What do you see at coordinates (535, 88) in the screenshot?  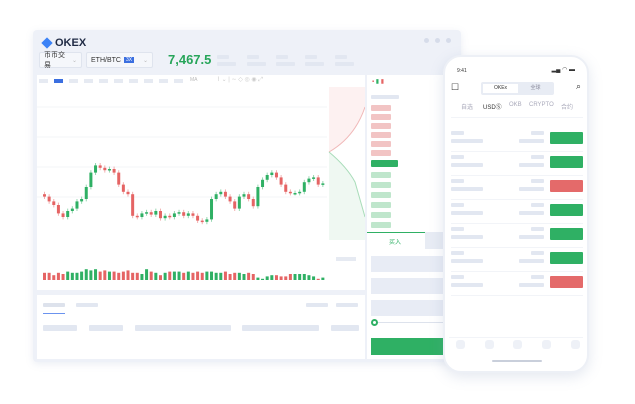 I see `segment-global: 全球` at bounding box center [535, 88].